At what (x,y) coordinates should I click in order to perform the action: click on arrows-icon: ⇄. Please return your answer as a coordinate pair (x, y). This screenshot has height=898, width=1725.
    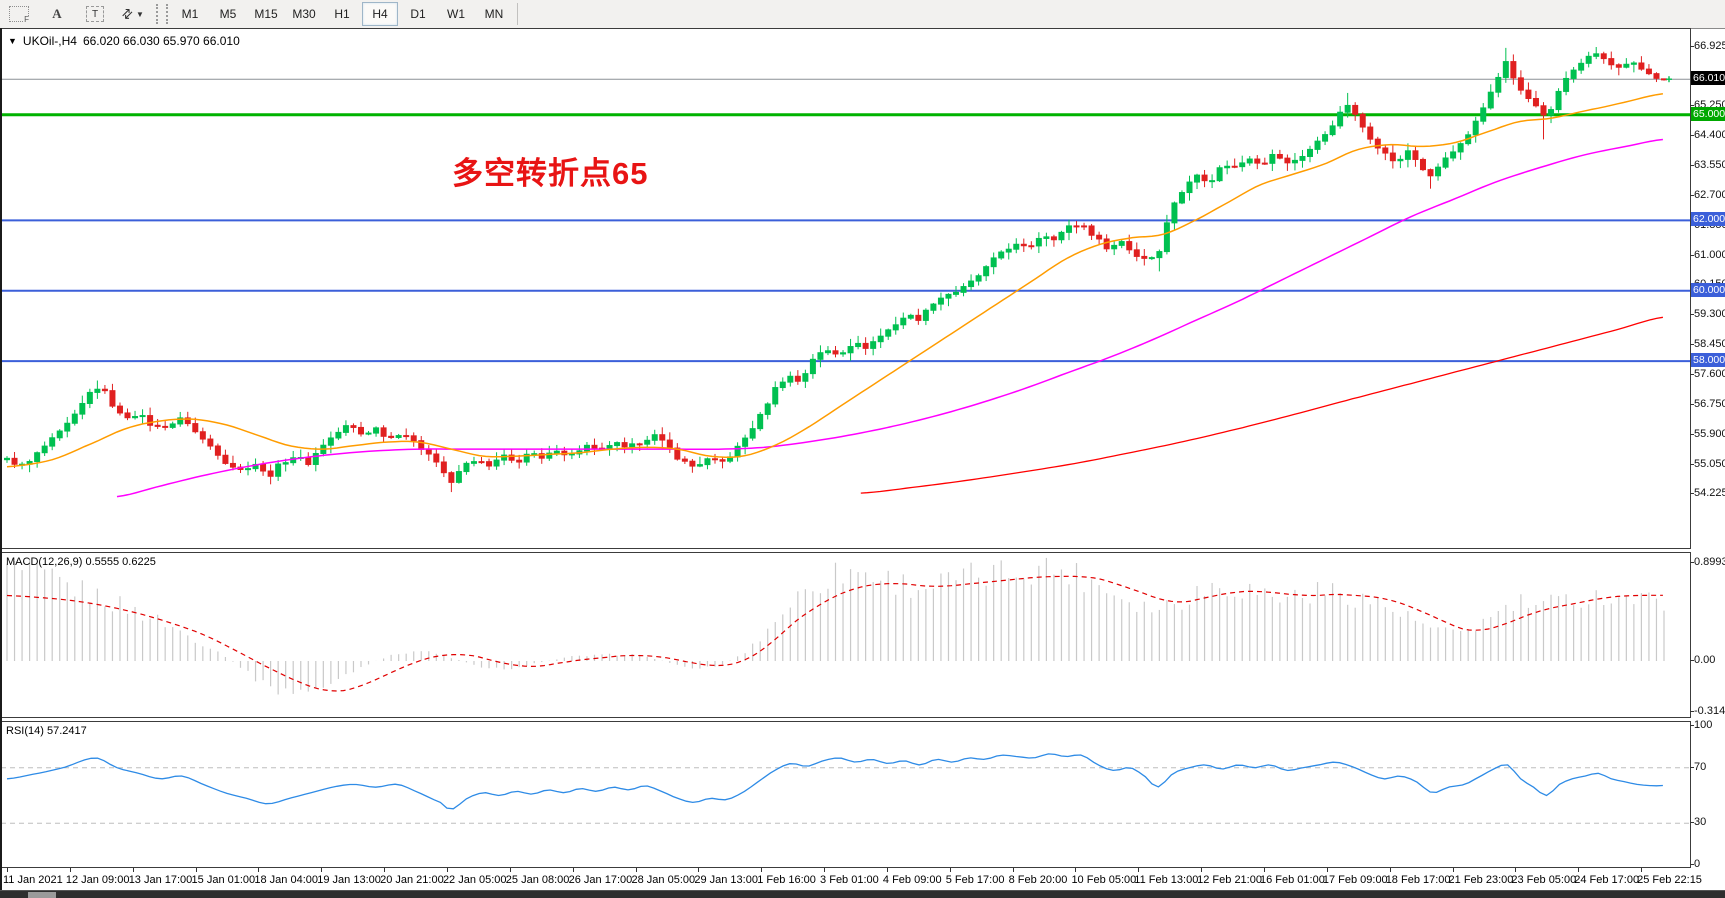
    Looking at the image, I should click on (127, 13).